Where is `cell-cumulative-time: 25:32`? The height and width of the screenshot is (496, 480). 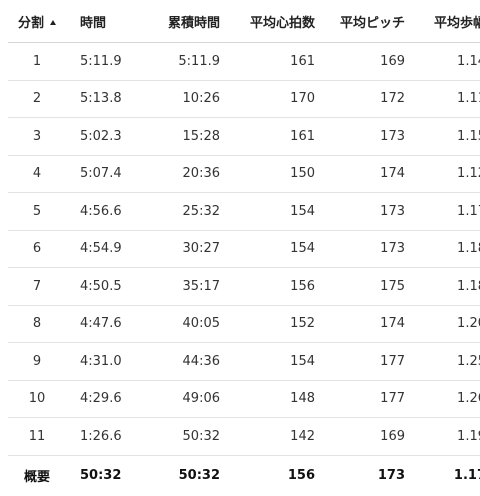
cell-cumulative-time: 25:32 is located at coordinates (180, 211).